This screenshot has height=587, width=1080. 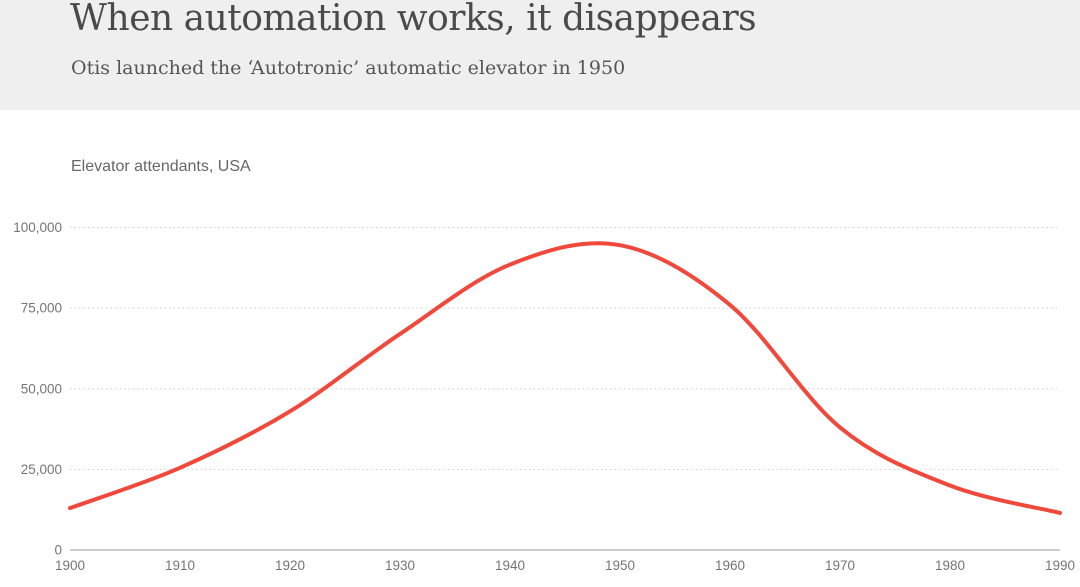 I want to click on x-tick-label: 1950, so click(x=620, y=565).